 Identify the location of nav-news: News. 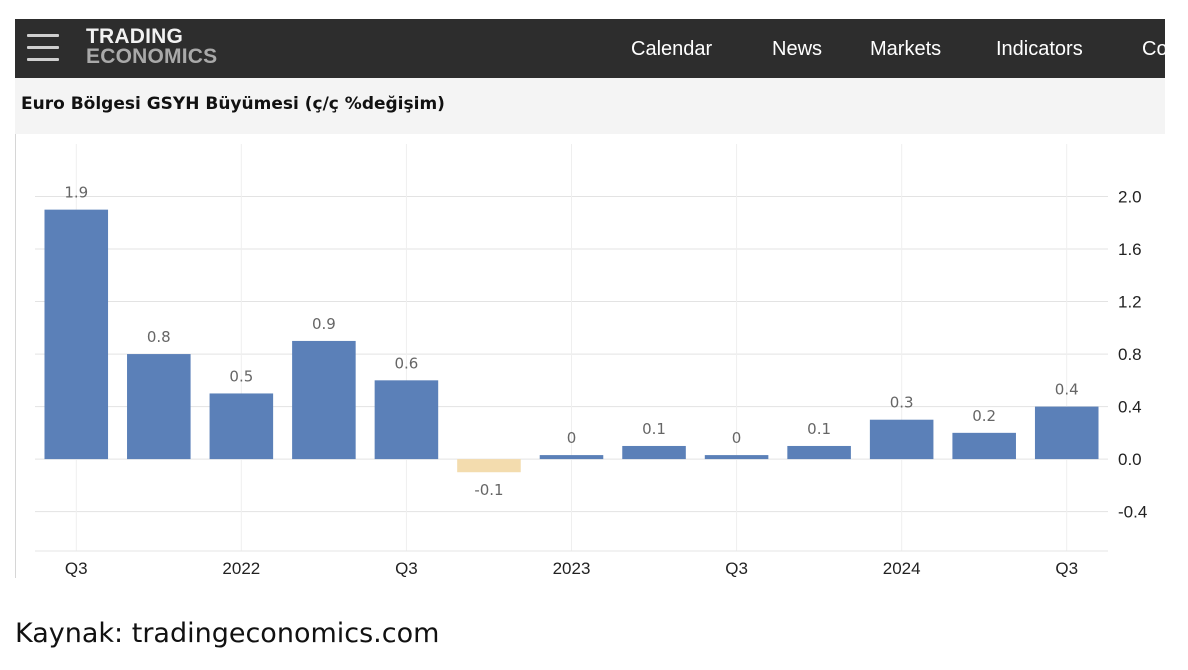
(797, 49).